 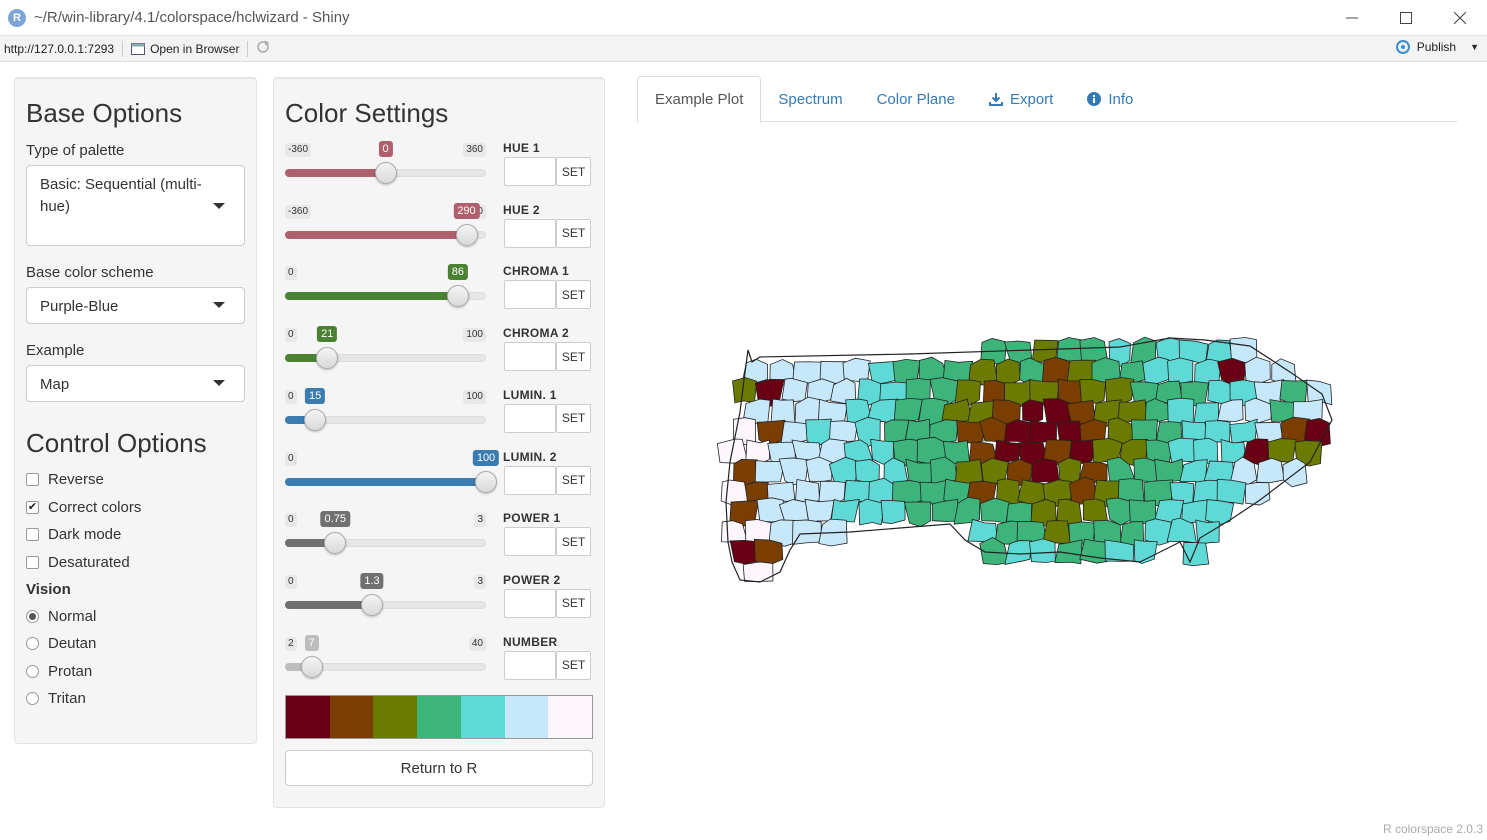 I want to click on return-to-r-button: Return to R, so click(x=439, y=768).